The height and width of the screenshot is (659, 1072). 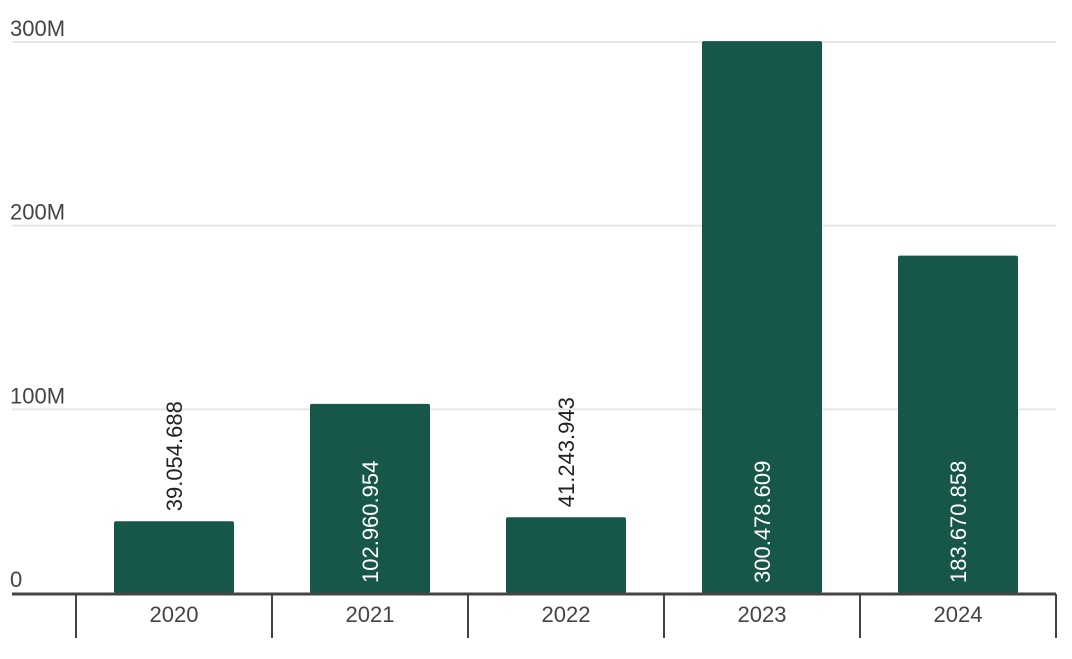 What do you see at coordinates (174, 456) in the screenshot?
I see `data-label-2020: 39.054.688` at bounding box center [174, 456].